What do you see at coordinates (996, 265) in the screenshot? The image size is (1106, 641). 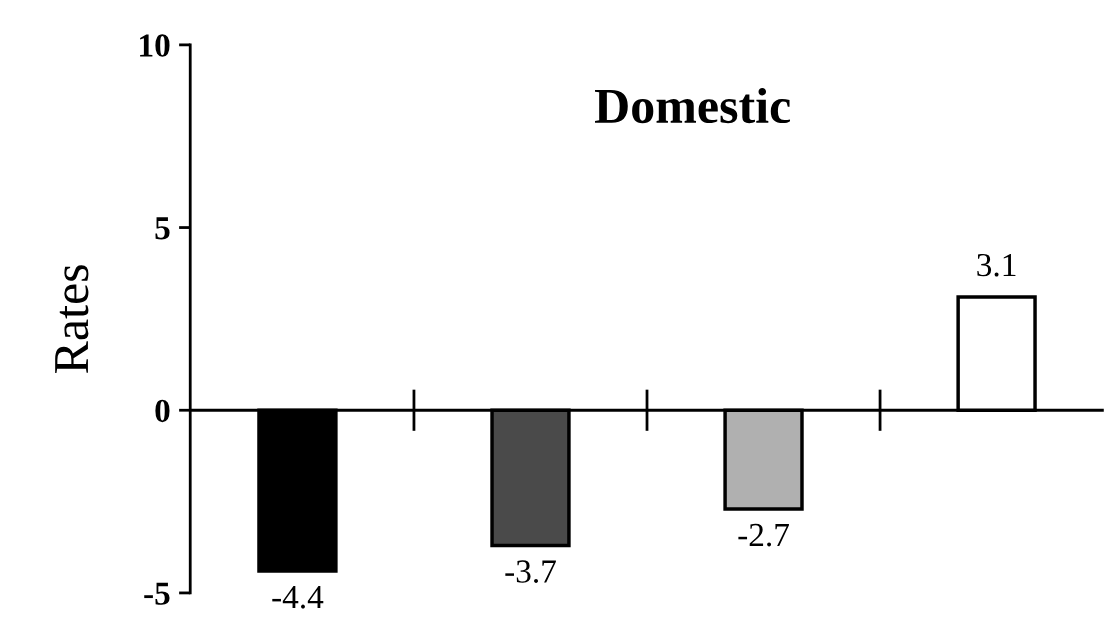 I see `data-label: 3.1` at bounding box center [996, 265].